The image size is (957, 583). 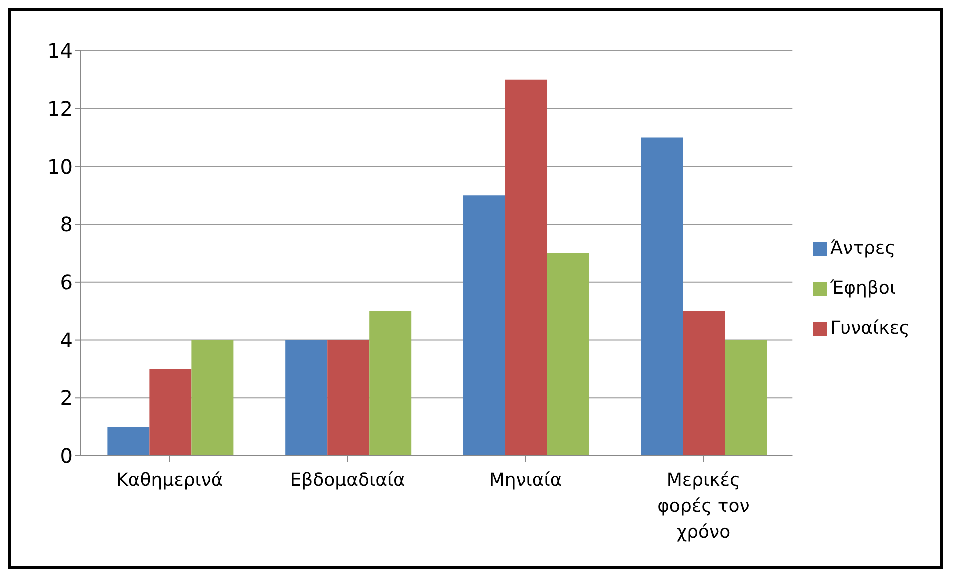 What do you see at coordinates (66, 398) in the screenshot?
I see `y-tick-label: 2` at bounding box center [66, 398].